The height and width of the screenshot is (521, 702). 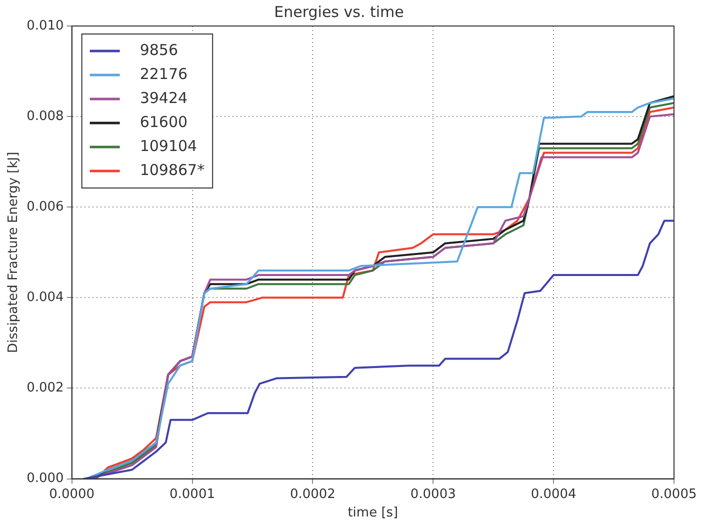 I want to click on legend-label: 39424, so click(x=164, y=97).